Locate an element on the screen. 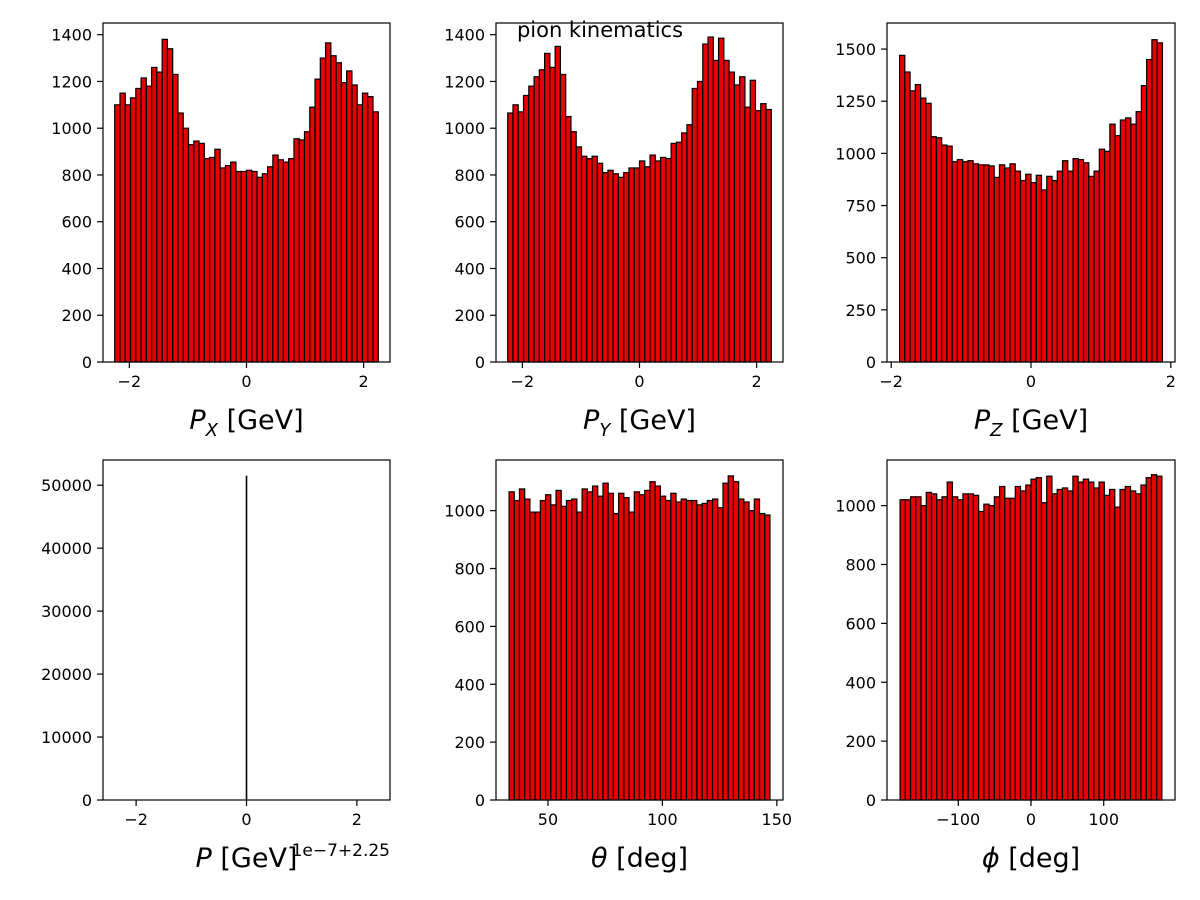 This screenshot has height=900, width=1200. y-tick-label-py-1: 200 is located at coordinates (469, 315).